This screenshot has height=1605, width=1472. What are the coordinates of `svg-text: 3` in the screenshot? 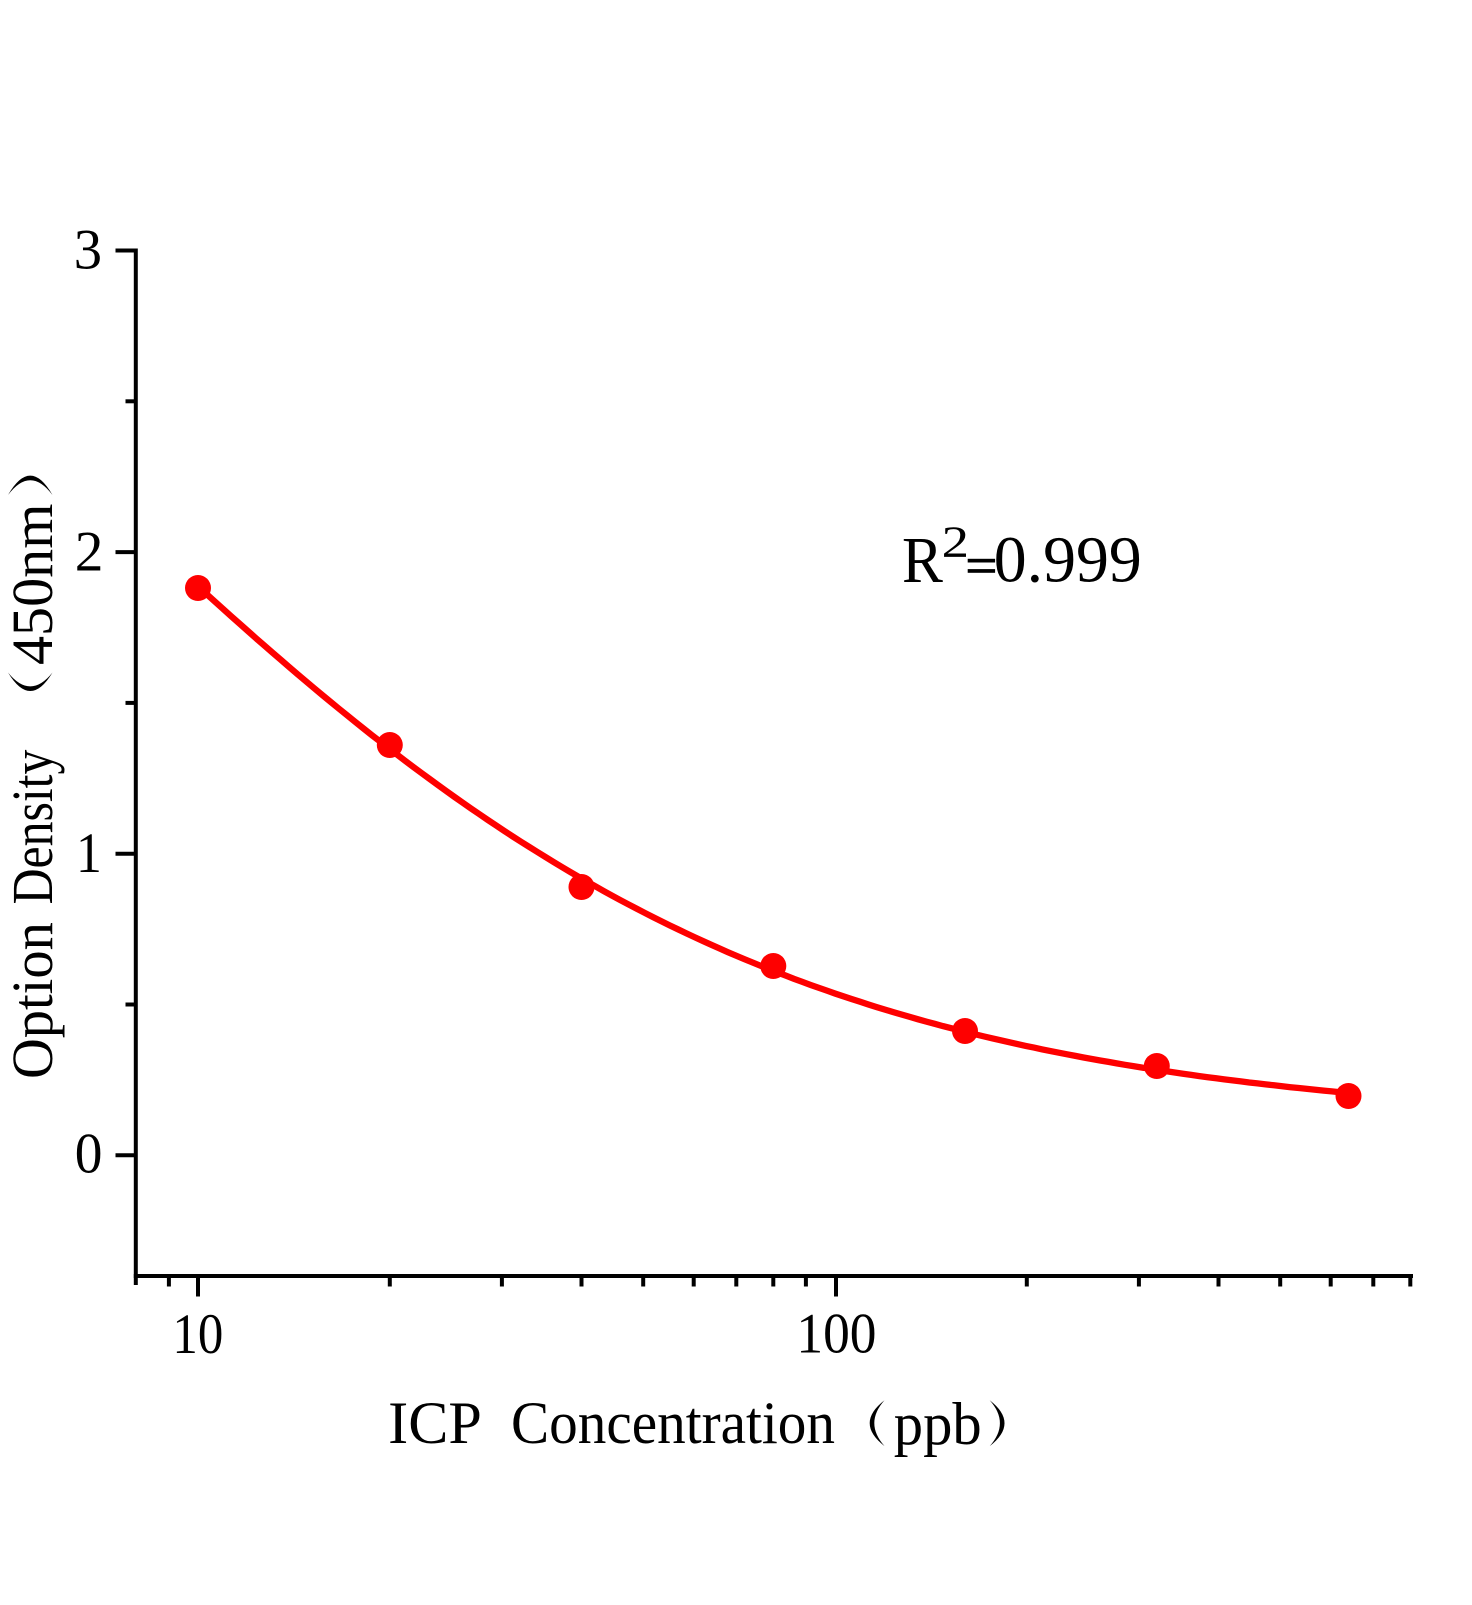 It's located at (88, 249).